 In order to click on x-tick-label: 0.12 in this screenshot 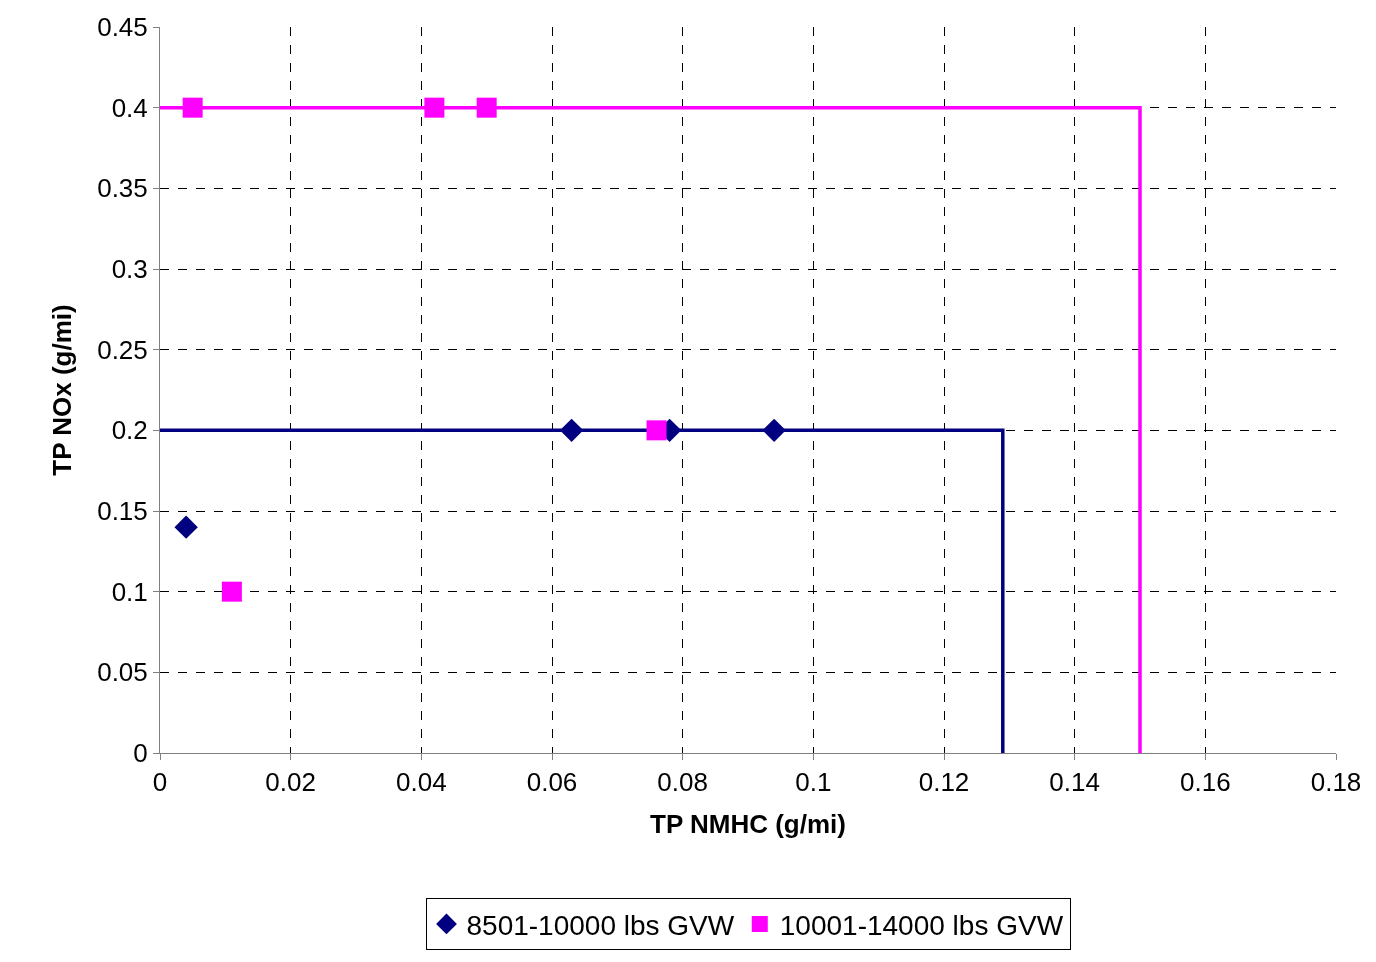, I will do `click(944, 782)`.